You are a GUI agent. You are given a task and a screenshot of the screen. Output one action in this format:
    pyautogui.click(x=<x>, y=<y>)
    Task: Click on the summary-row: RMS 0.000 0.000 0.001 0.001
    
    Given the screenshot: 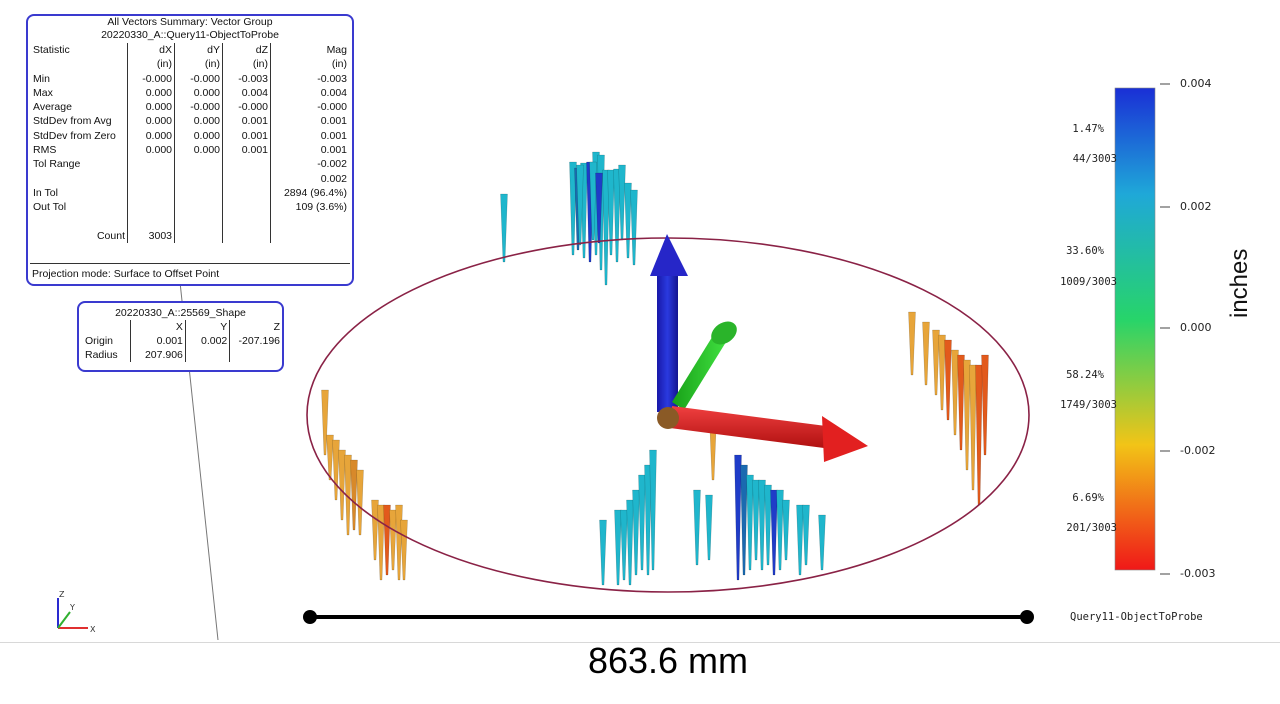 What is the action you would take?
    pyautogui.click(x=191, y=150)
    